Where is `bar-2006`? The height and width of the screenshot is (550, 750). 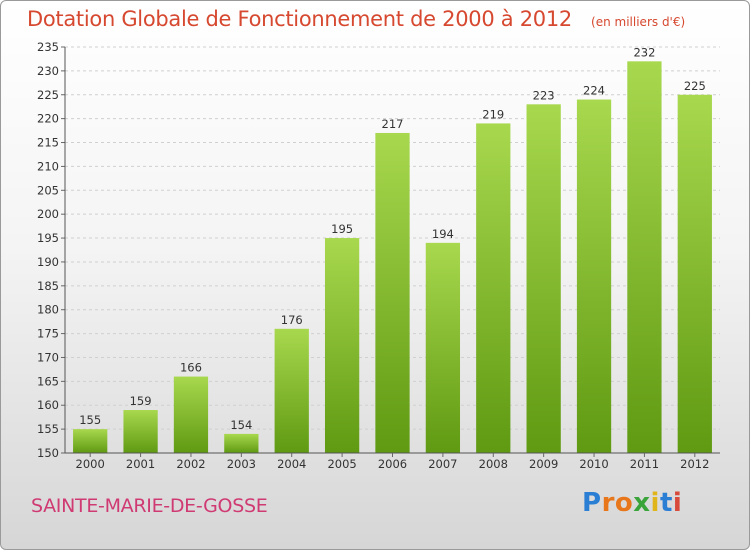
bar-2006 is located at coordinates (392, 292).